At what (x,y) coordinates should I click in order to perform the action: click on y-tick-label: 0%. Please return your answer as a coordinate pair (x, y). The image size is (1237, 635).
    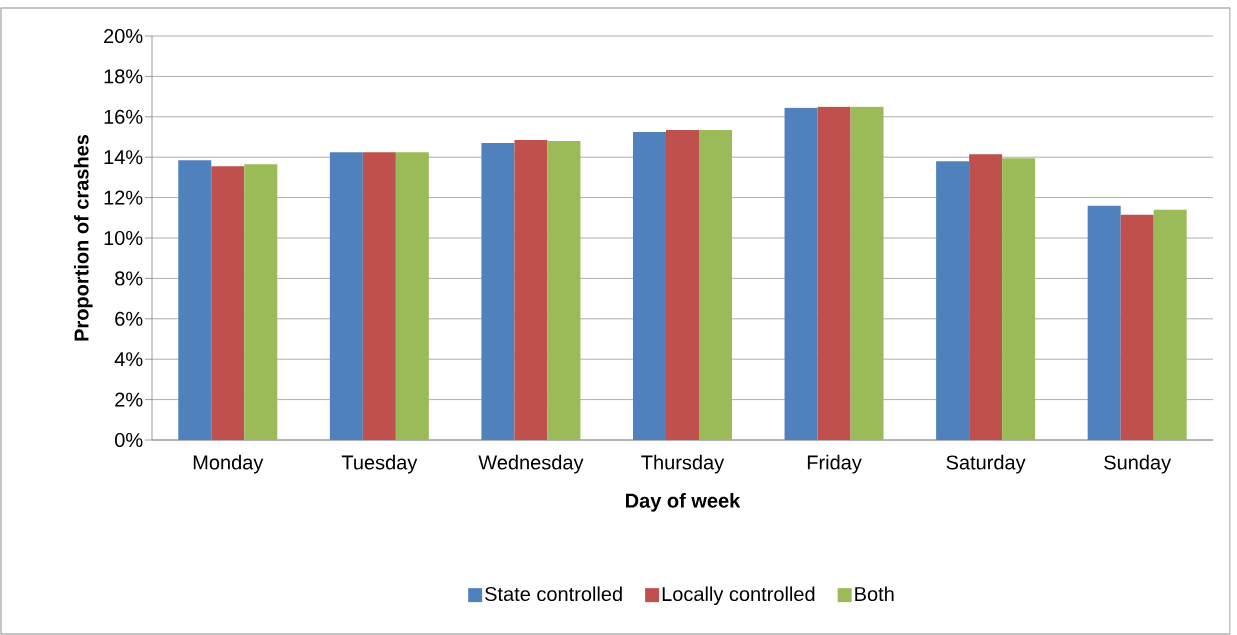
    Looking at the image, I should click on (129, 440).